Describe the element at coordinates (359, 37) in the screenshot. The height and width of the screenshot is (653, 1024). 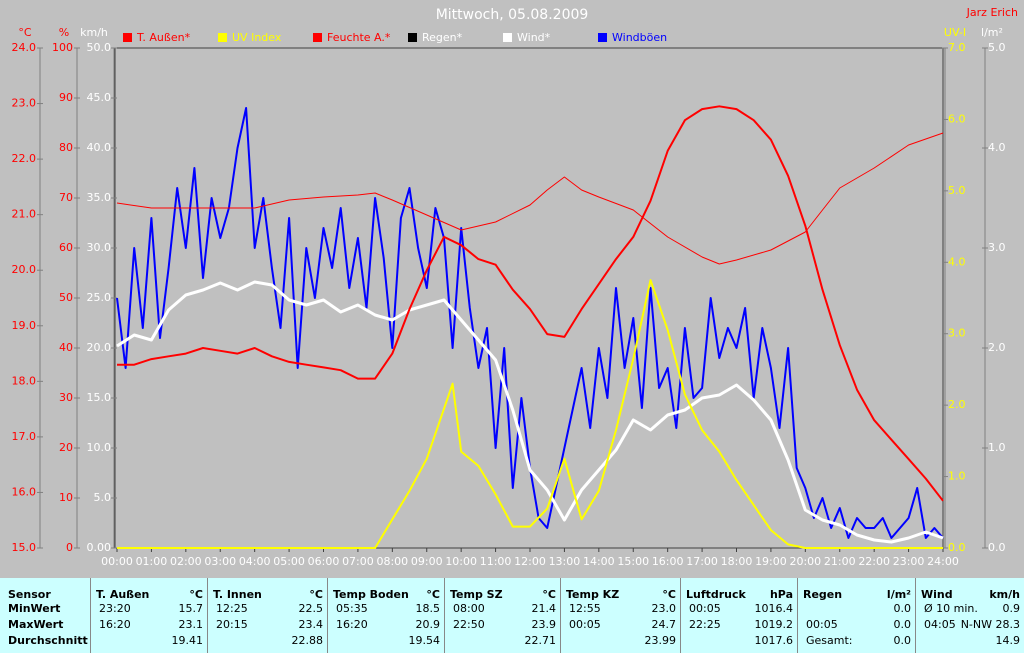
I see `legend-label: Feuchte A.*` at that location.